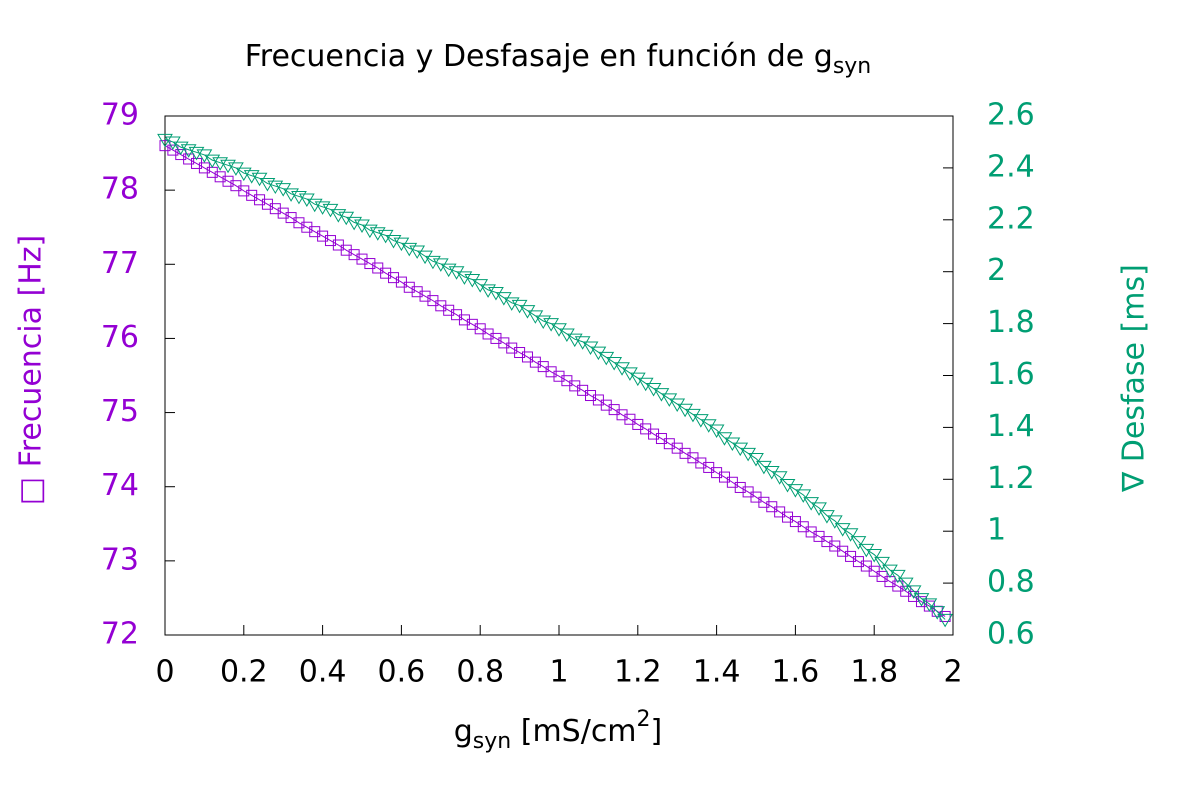  I want to click on x-axis-label: gsyn [mS/cm2], so click(558, 730).